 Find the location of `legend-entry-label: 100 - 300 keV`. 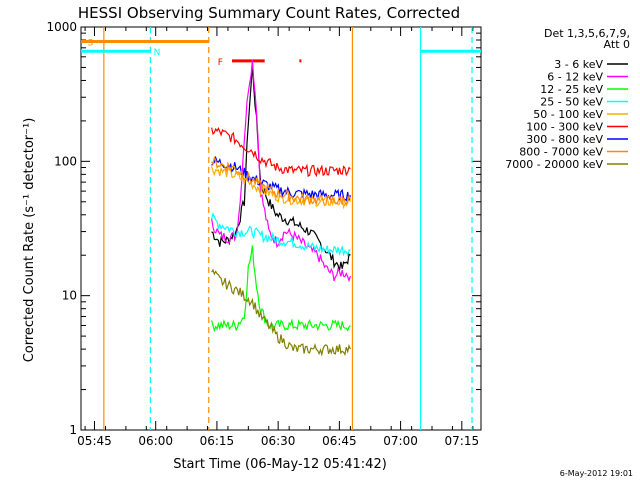

legend-entry-label: 100 - 300 keV is located at coordinates (564, 127).